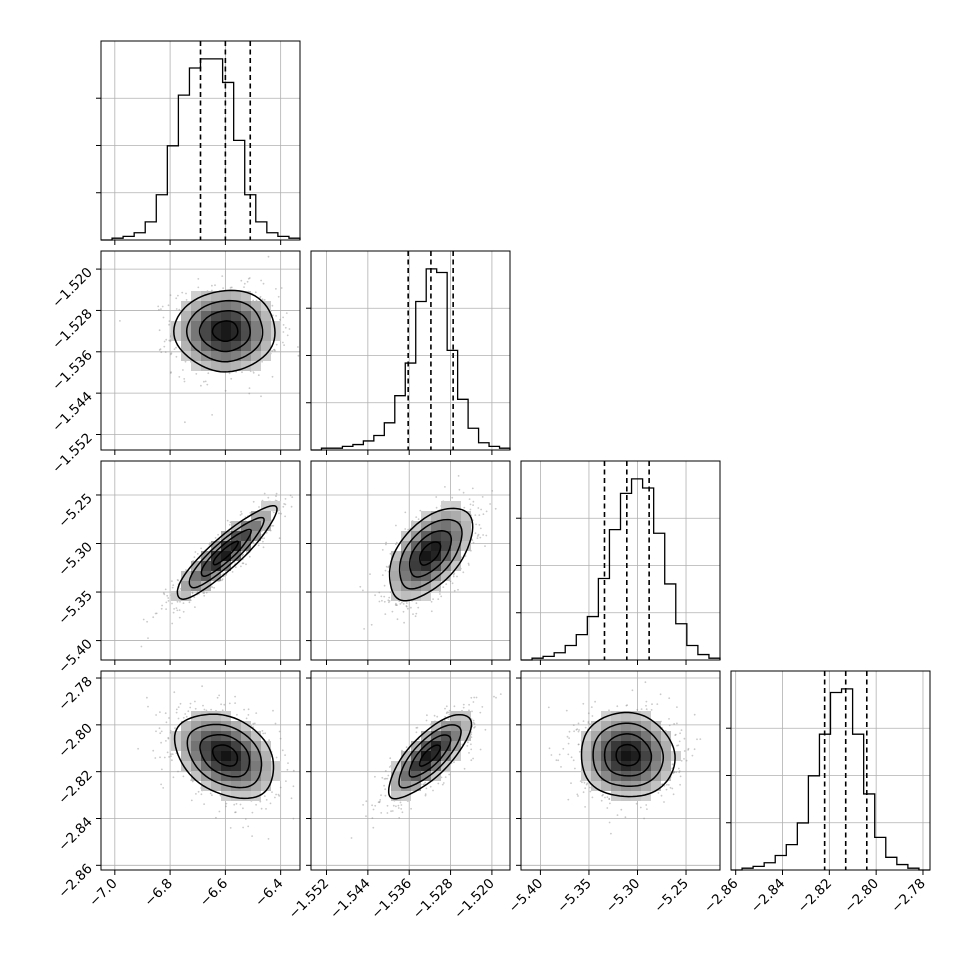 This screenshot has height=970, width=970. What do you see at coordinates (391, 899) in the screenshot?
I see `x-tick-label: −1.536` at bounding box center [391, 899].